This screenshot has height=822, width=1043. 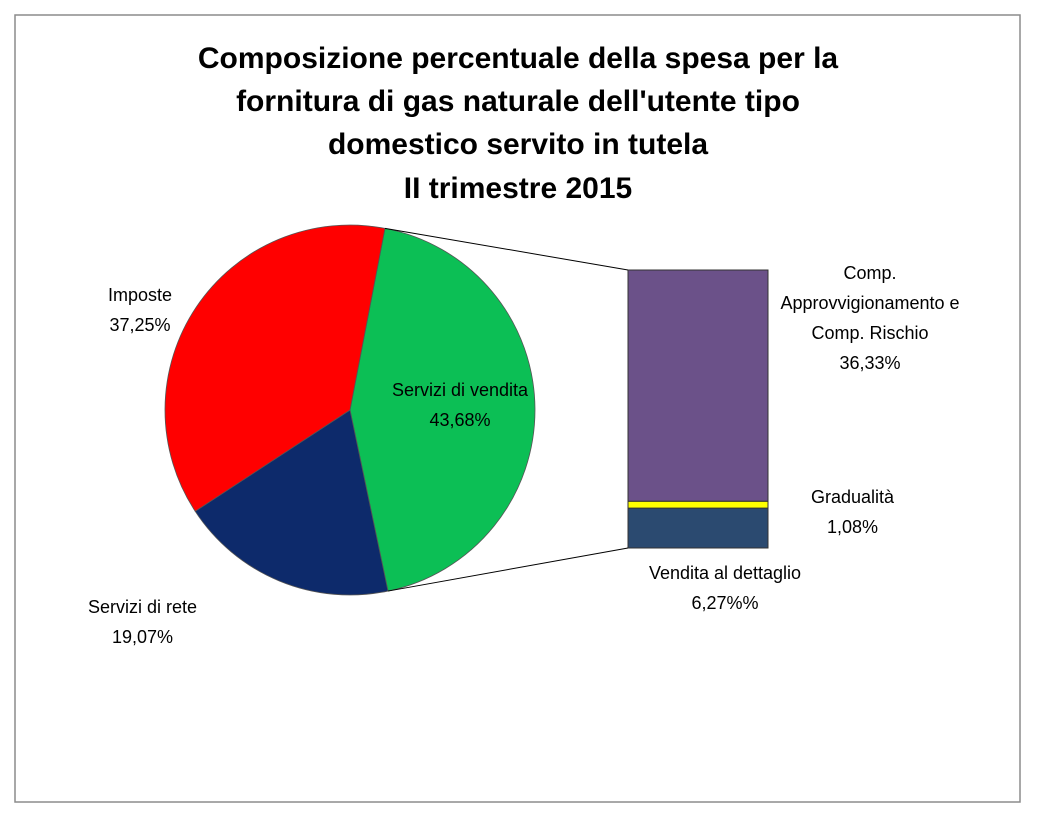 What do you see at coordinates (460, 390) in the screenshot?
I see `category-label: Servizi di vendita` at bounding box center [460, 390].